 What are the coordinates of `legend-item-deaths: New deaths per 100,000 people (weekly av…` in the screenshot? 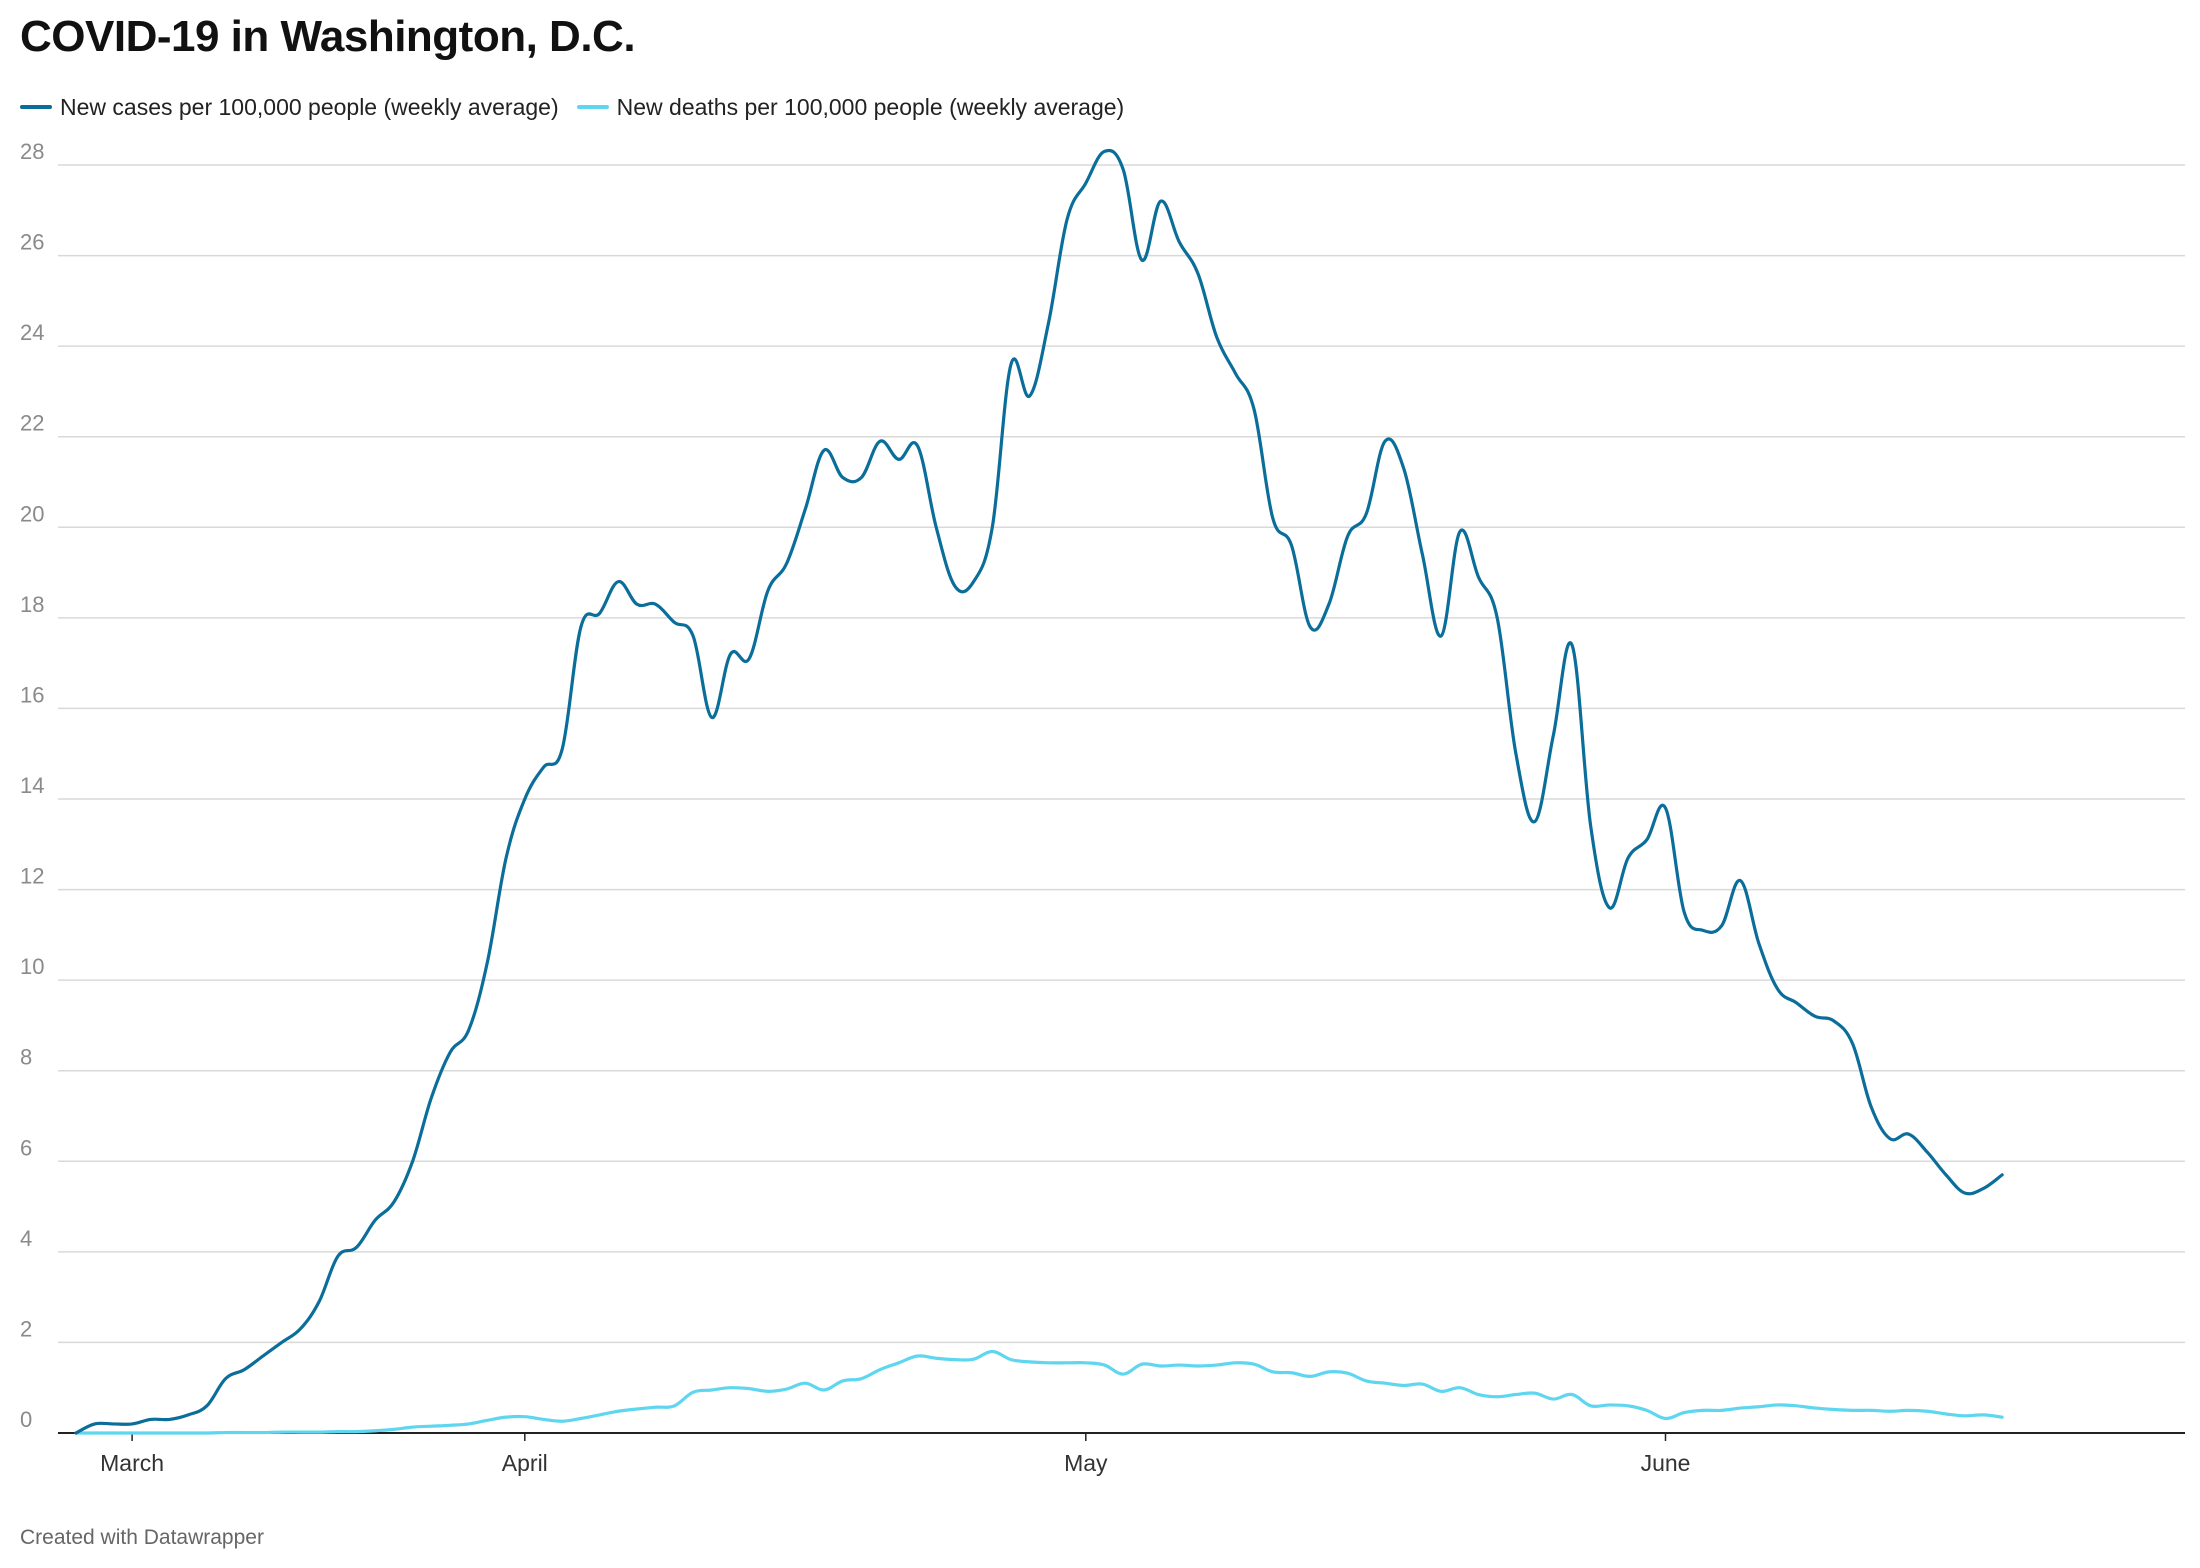 It's located at (850, 107).